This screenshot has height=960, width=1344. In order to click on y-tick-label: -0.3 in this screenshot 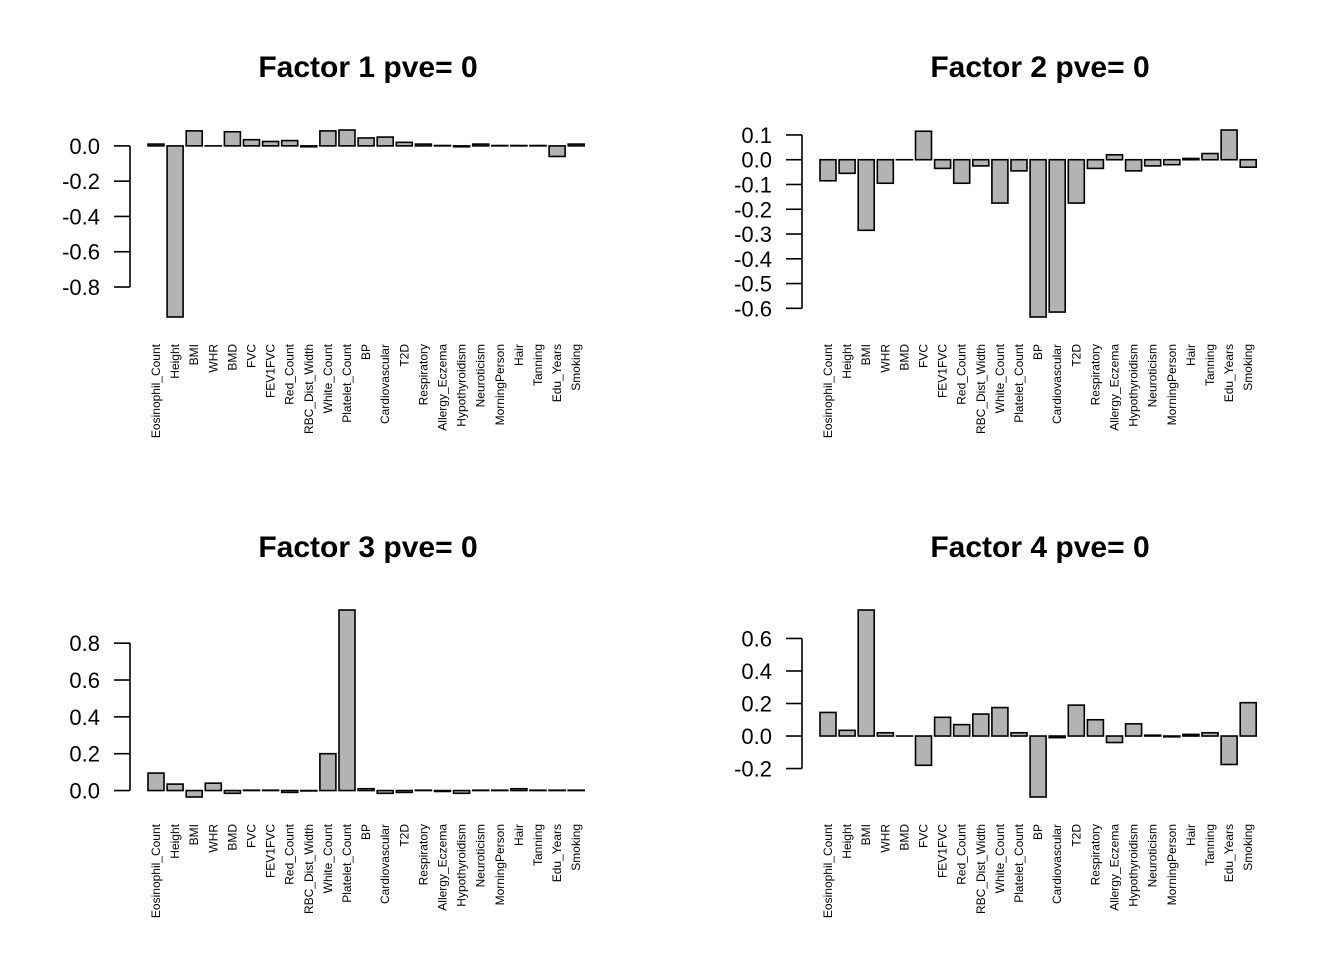, I will do `click(753, 234)`.